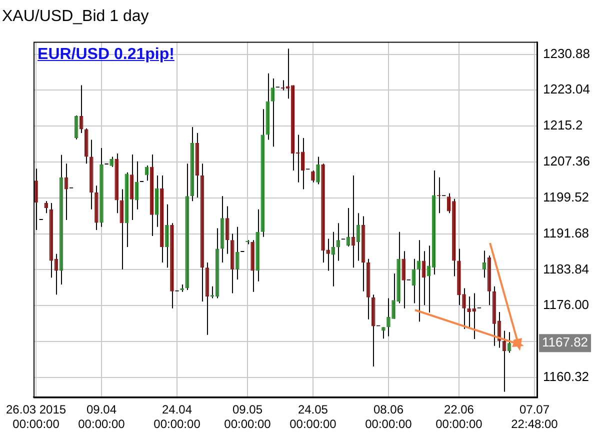  What do you see at coordinates (566, 89) in the screenshot?
I see `y-tick-label: 1223.04` at bounding box center [566, 89].